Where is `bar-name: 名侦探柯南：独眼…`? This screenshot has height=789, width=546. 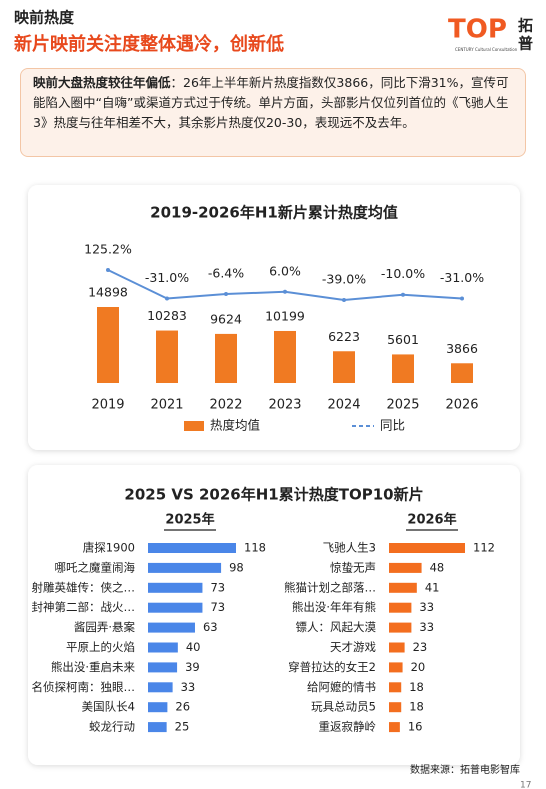 bar-name: 名侦探柯南：独眼… is located at coordinates (84, 687).